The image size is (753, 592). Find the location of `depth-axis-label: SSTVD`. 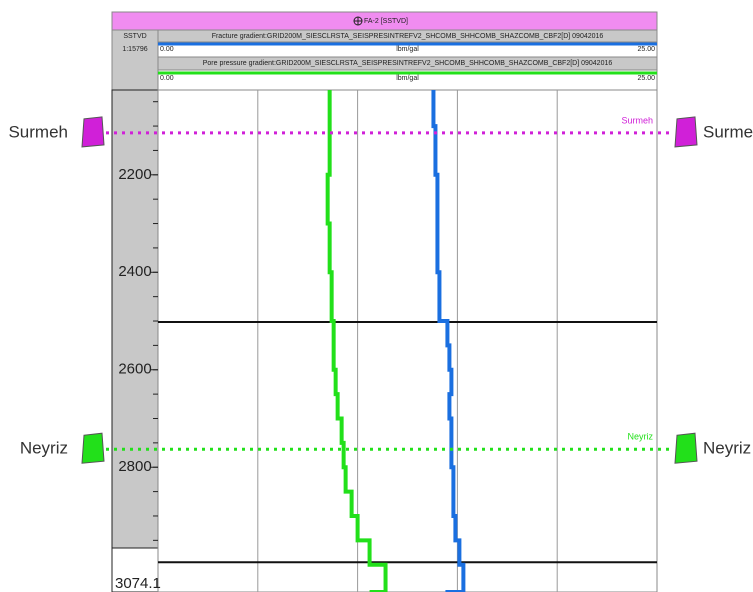

depth-axis-label: SSTVD is located at coordinates (134, 36).